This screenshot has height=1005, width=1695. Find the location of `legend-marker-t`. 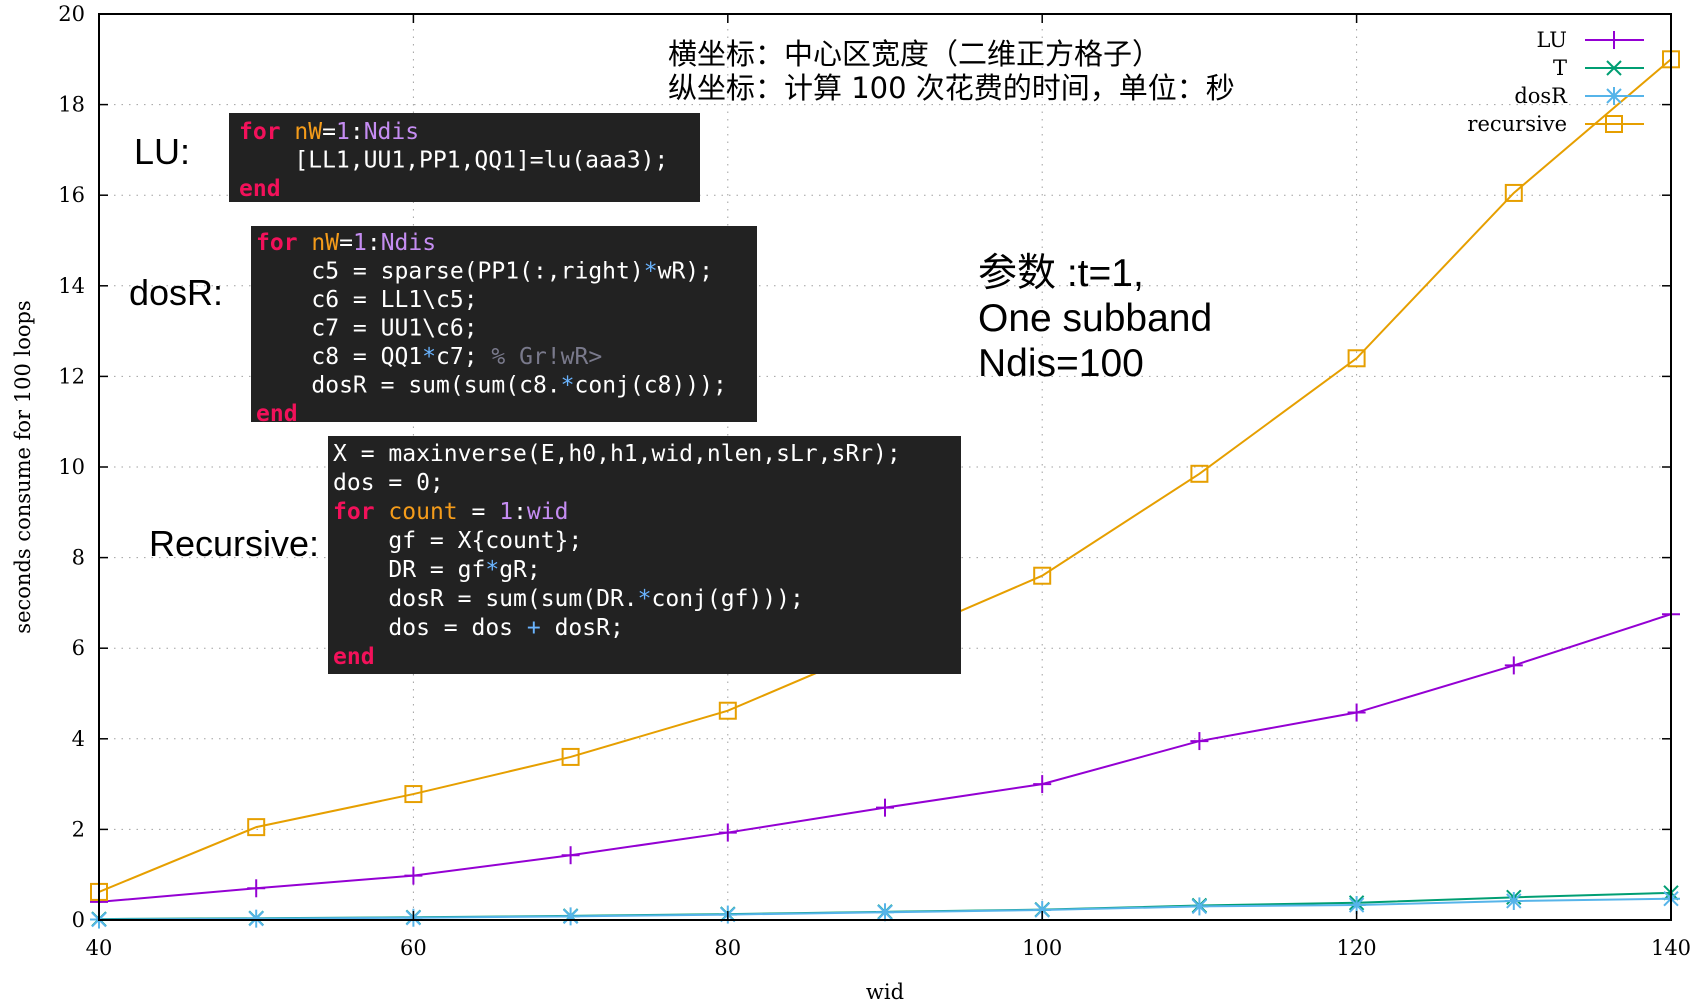

legend-marker-t is located at coordinates (1614, 68).